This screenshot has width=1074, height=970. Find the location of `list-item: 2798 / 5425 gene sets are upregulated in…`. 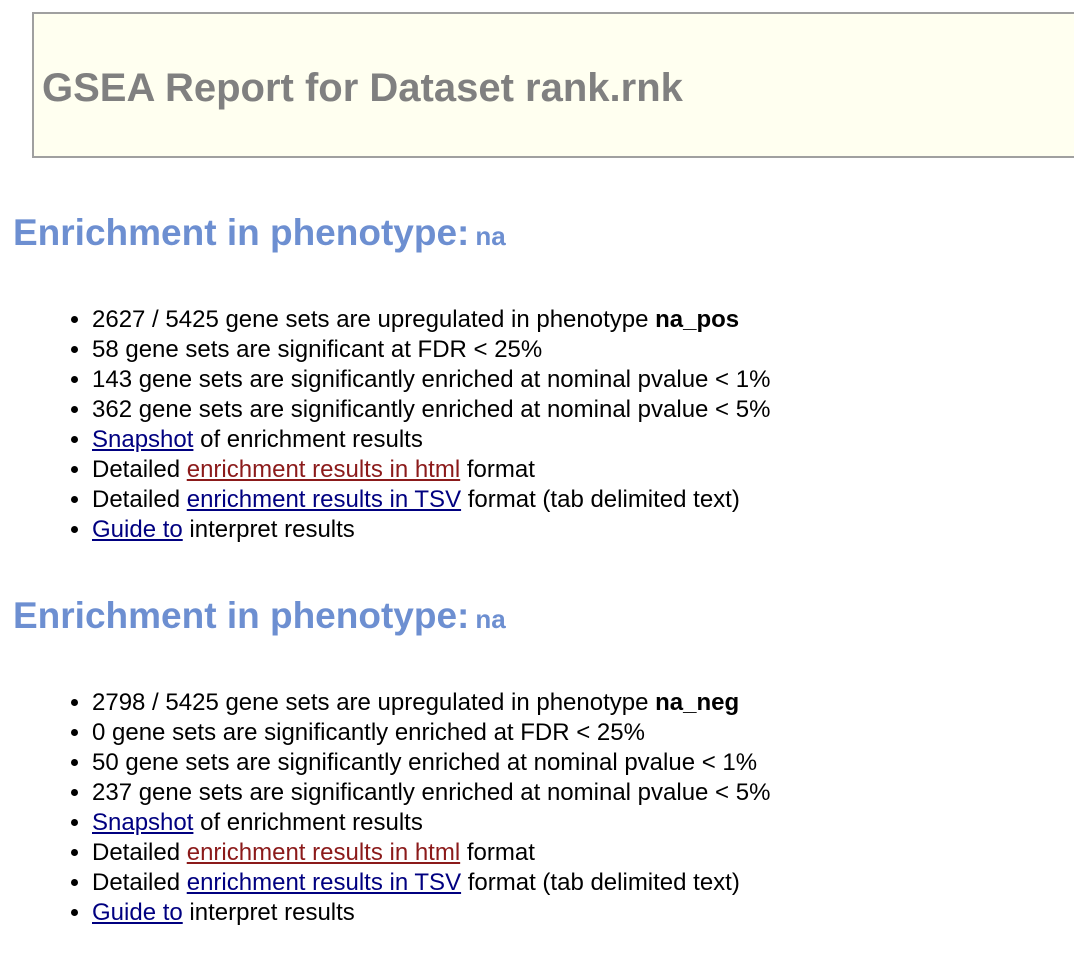

list-item: 2798 / 5425 gene sets are upregulated in… is located at coordinates (431, 703).